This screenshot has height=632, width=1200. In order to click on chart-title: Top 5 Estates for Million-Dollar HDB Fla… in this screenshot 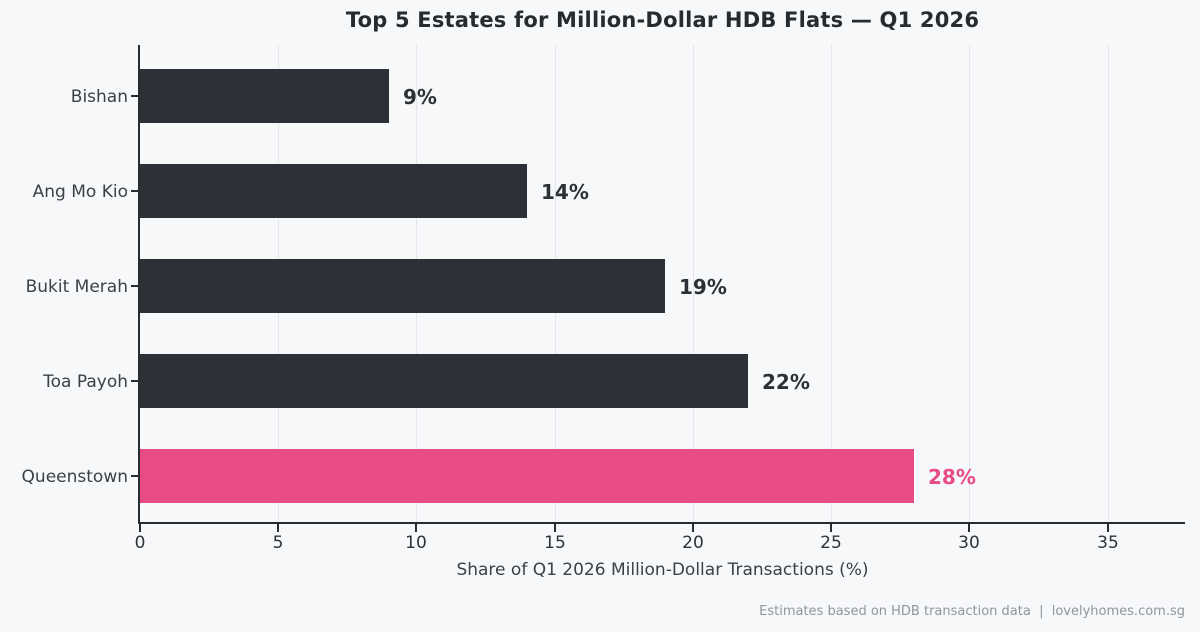, I will do `click(662, 20)`.